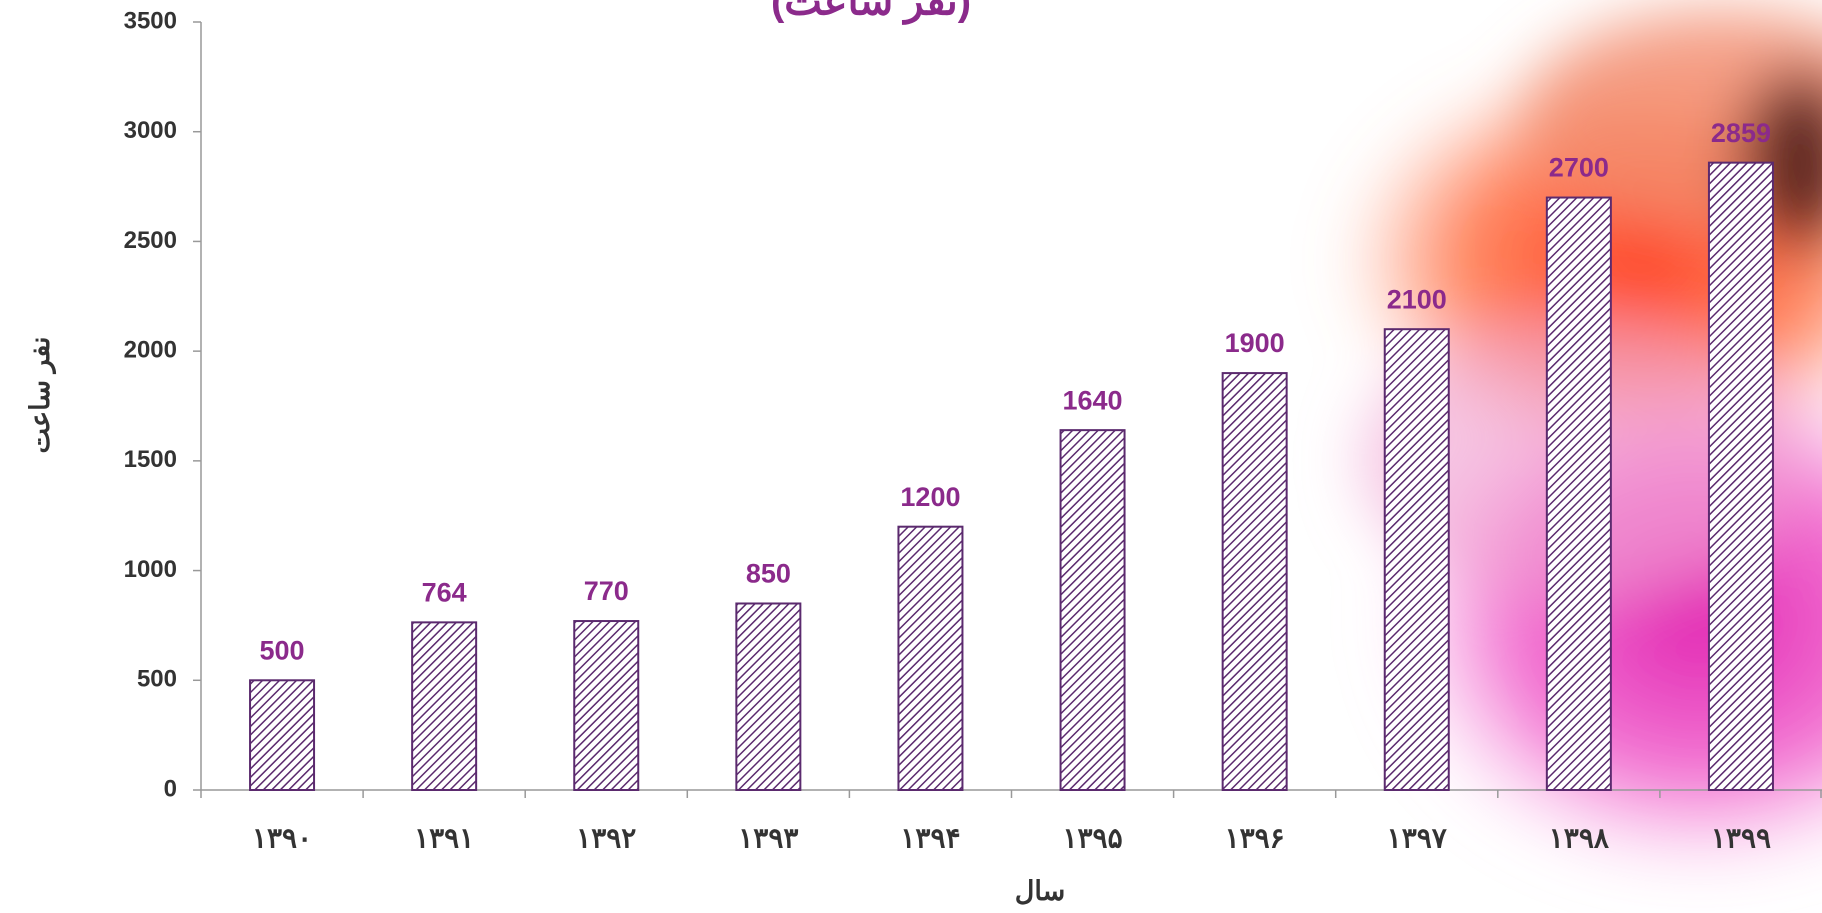 This screenshot has height=913, width=1822. I want to click on data-label: 500, so click(282, 650).